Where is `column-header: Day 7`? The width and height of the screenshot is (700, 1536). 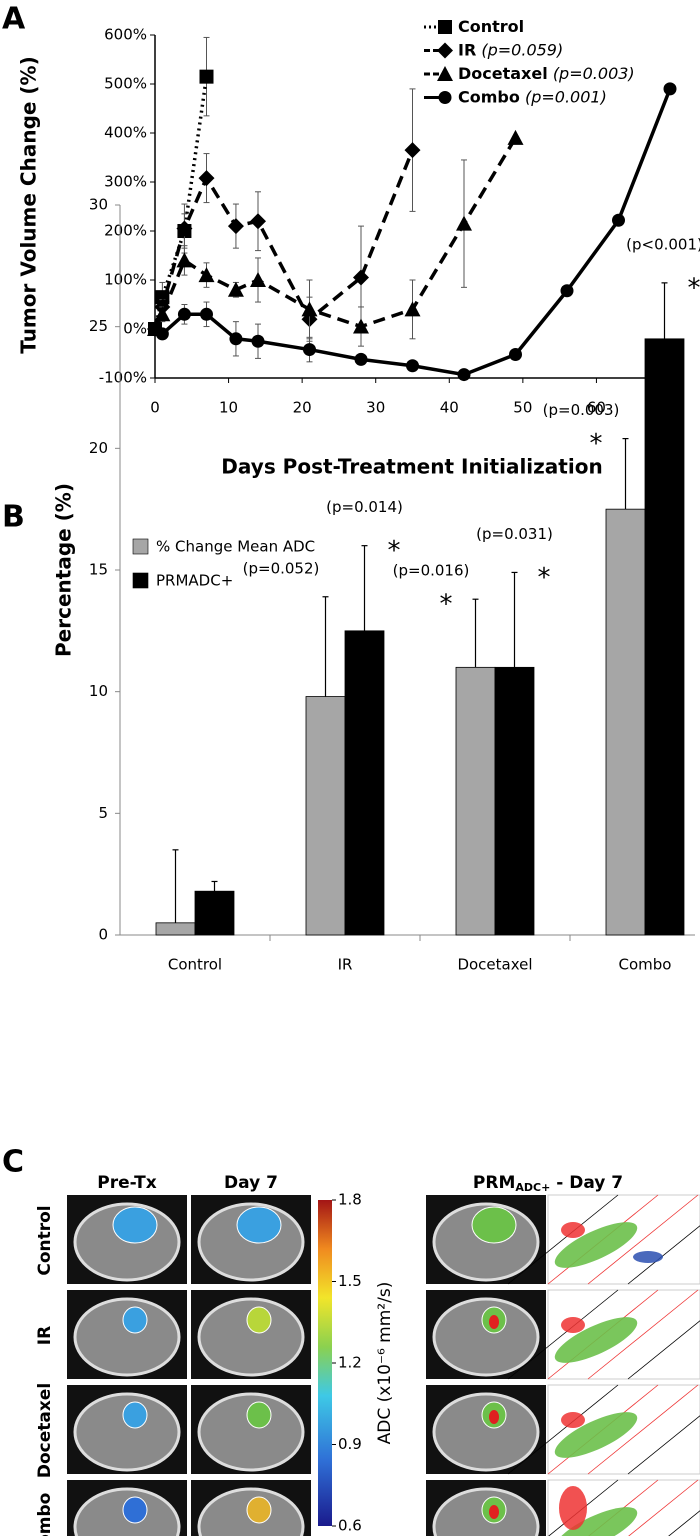 column-header: Day 7 is located at coordinates (251, 1183).